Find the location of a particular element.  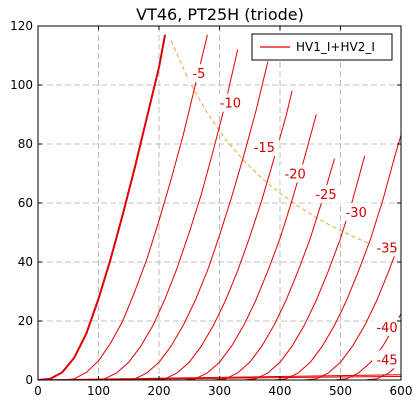

y-tick-label: 100 is located at coordinates (21, 85).